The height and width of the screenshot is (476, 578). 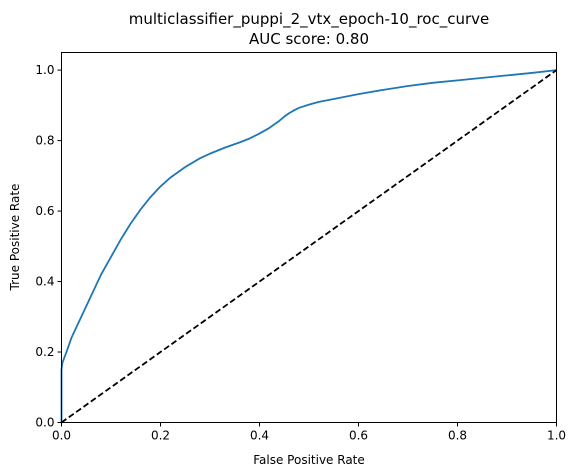 I want to click on x-tick-label: 0.4, so click(x=259, y=436).